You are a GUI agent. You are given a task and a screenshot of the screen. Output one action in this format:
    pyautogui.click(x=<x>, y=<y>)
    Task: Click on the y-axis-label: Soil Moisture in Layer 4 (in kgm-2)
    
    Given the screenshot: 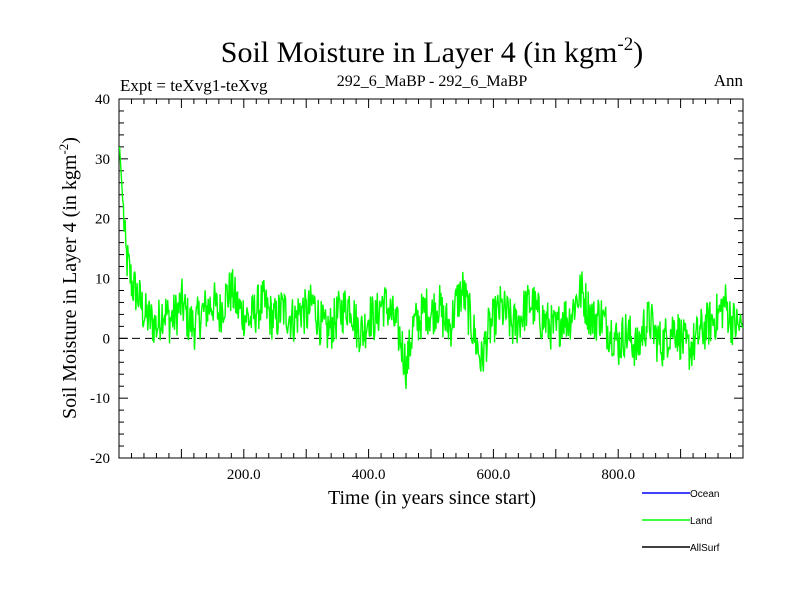 What is the action you would take?
    pyautogui.click(x=68, y=278)
    